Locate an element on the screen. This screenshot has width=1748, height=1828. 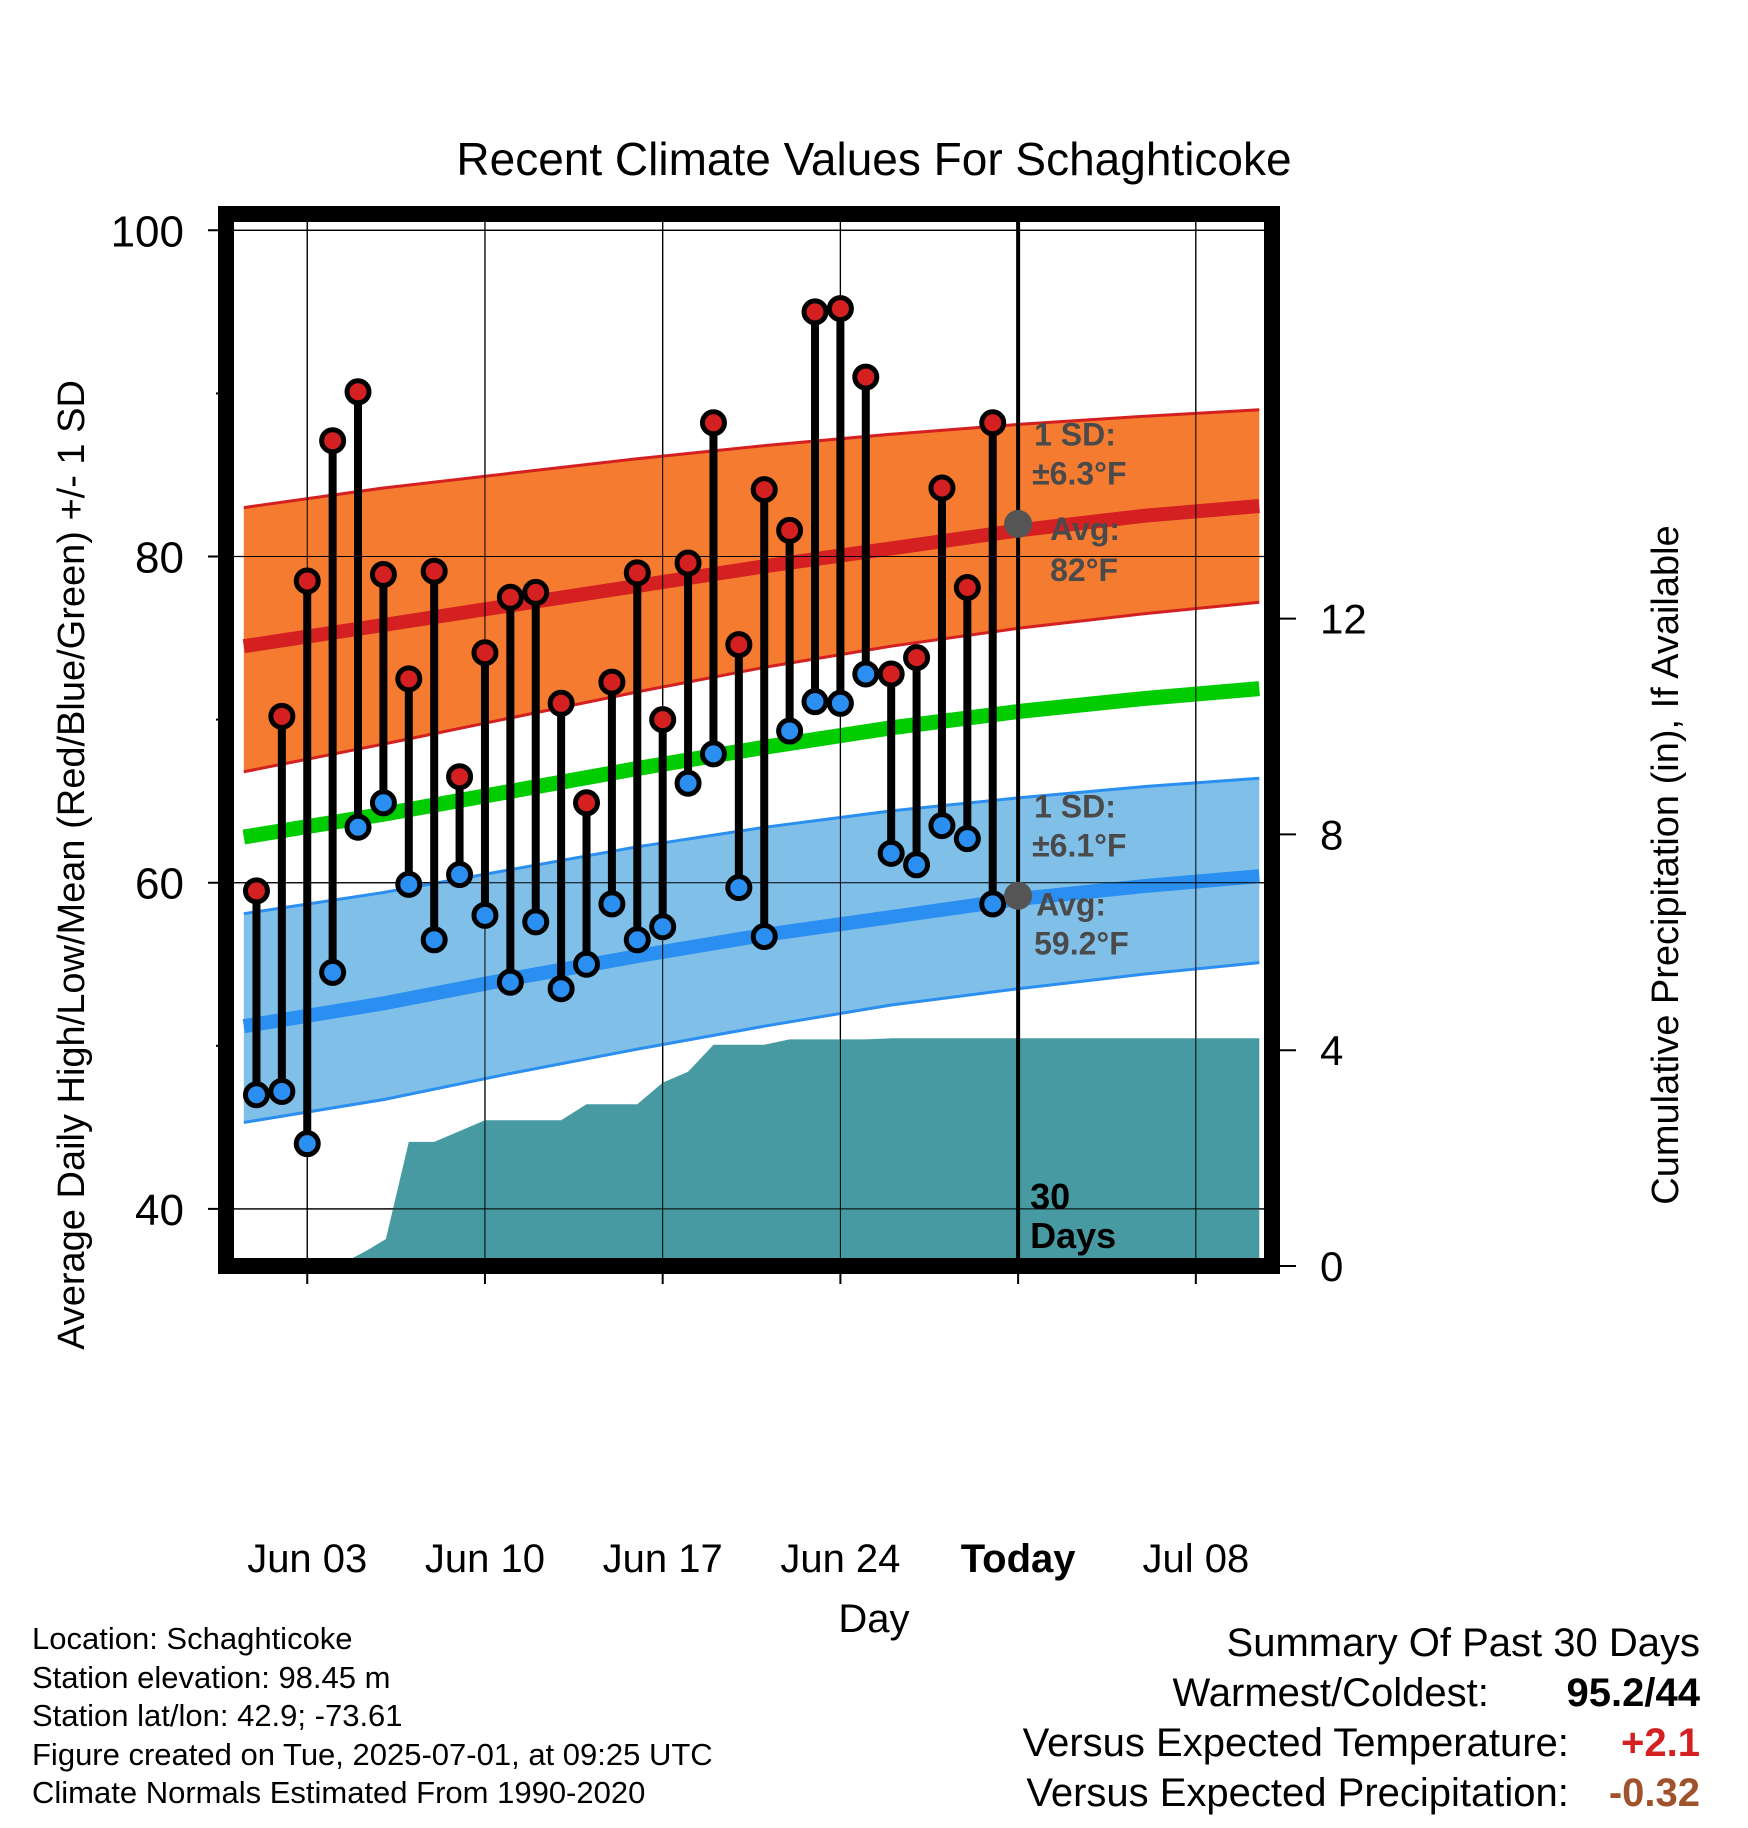
warm-cold-value: 95.2/44 is located at coordinates (1633, 1693).